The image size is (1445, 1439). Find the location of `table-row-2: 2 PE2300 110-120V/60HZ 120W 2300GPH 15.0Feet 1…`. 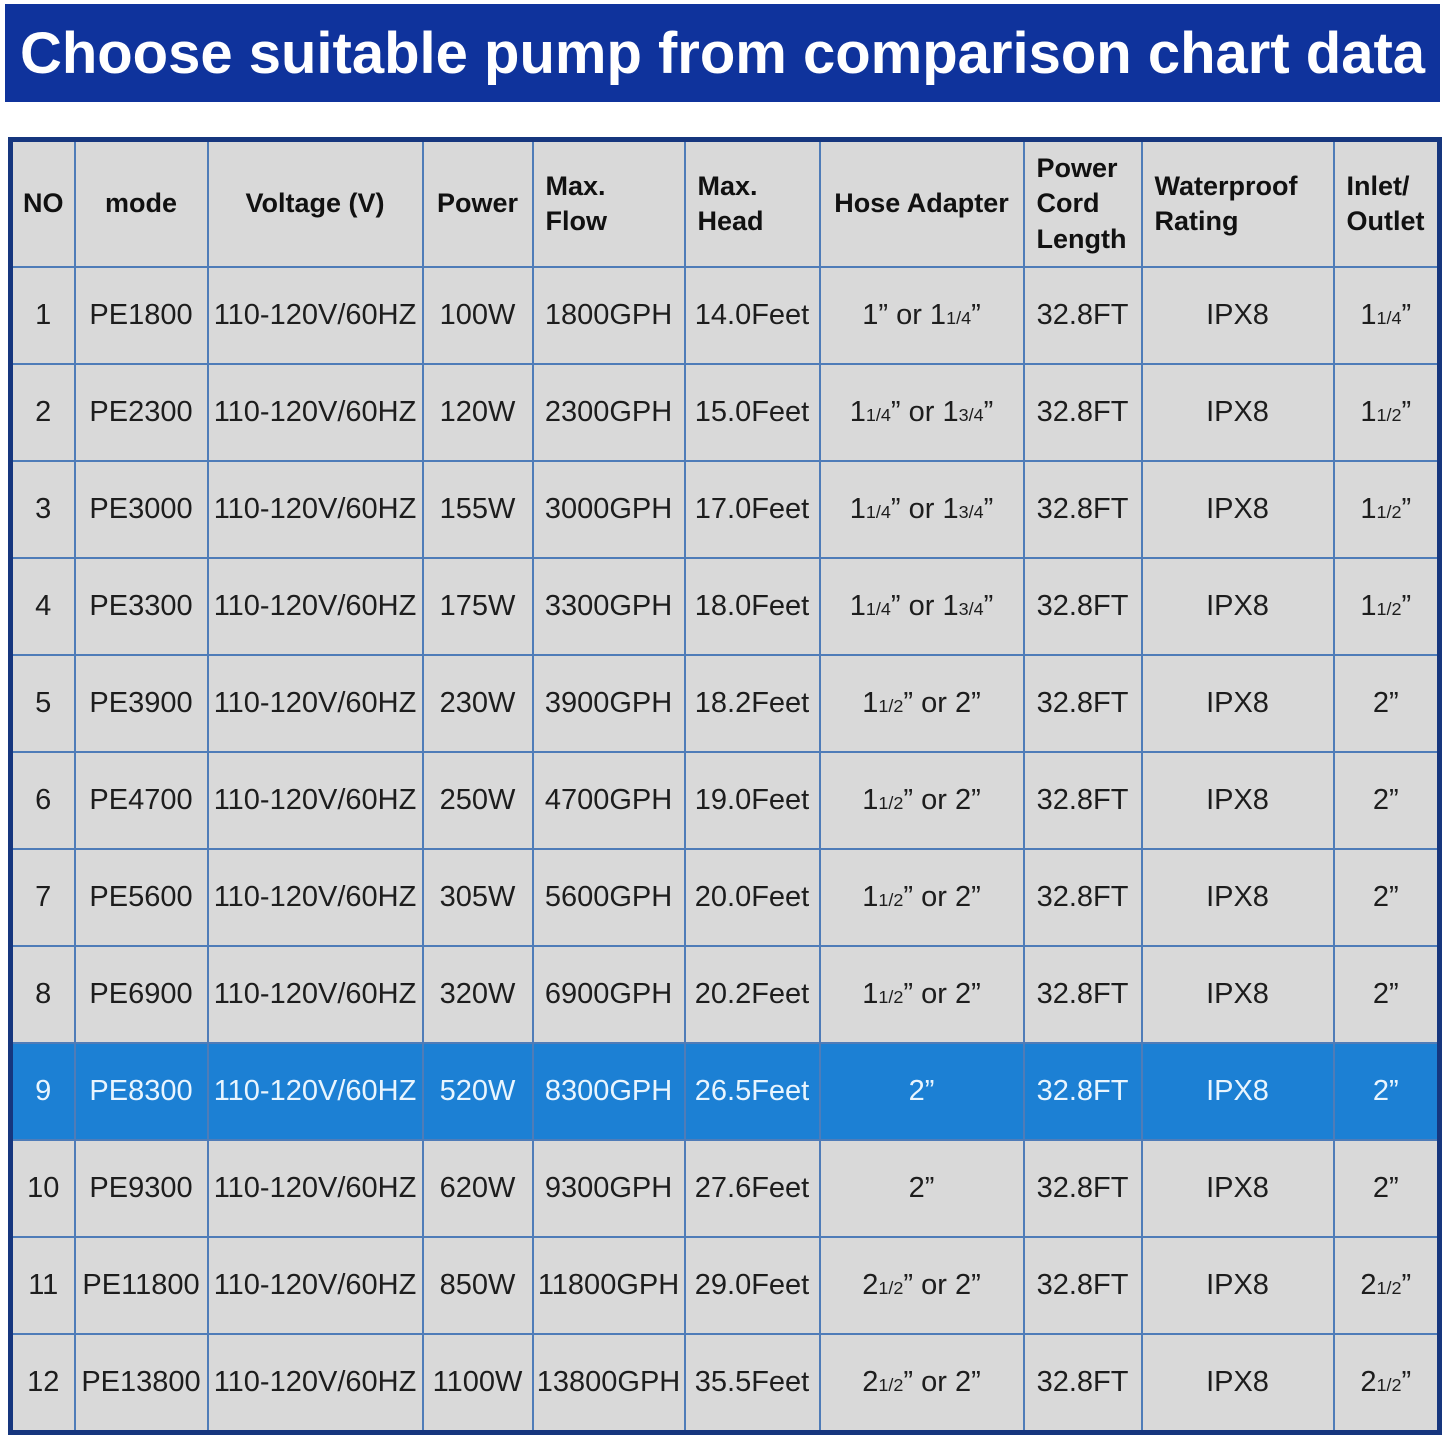

table-row-2: 2 PE2300 110-120V/60HZ 120W 2300GPH 15.0Feet 1… is located at coordinates (725, 412).